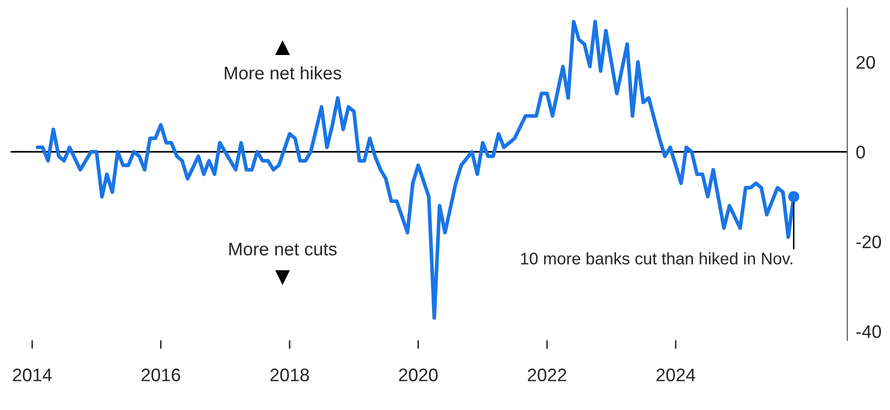 This screenshot has width=890, height=410. Describe the element at coordinates (860, 152) in the screenshot. I see `y-tick-label: 0` at that location.